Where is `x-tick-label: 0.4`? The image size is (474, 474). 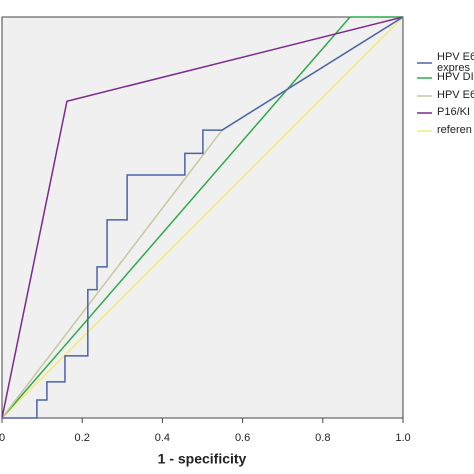 x-tick-label: 0.4 is located at coordinates (162, 438).